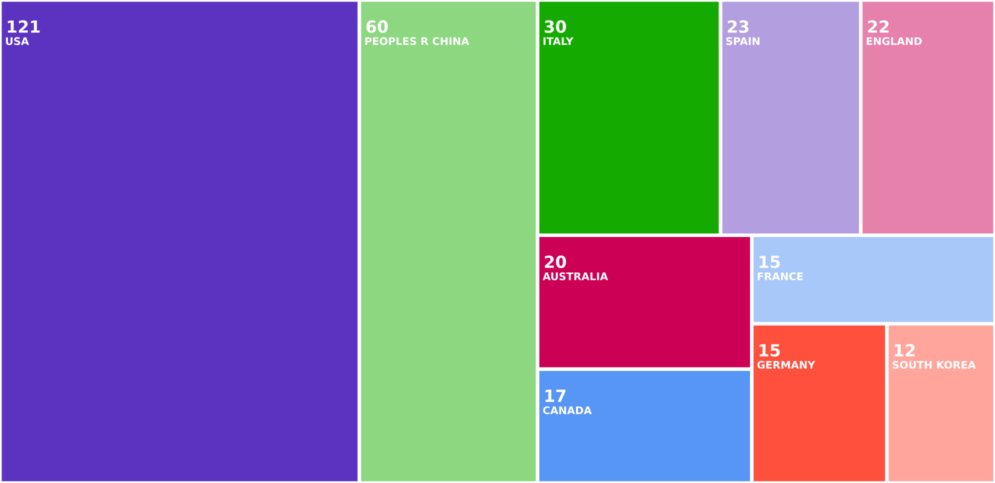 The width and height of the screenshot is (995, 483). I want to click on category-label: ENGLAND, so click(894, 41).